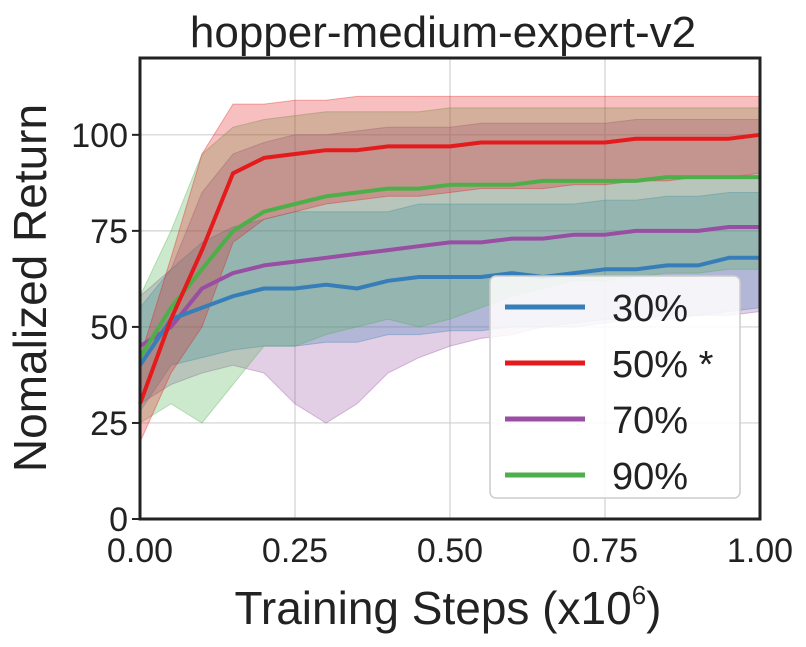  What do you see at coordinates (606, 608) in the screenshot?
I see `x-axis-label-base: 10` at bounding box center [606, 608].